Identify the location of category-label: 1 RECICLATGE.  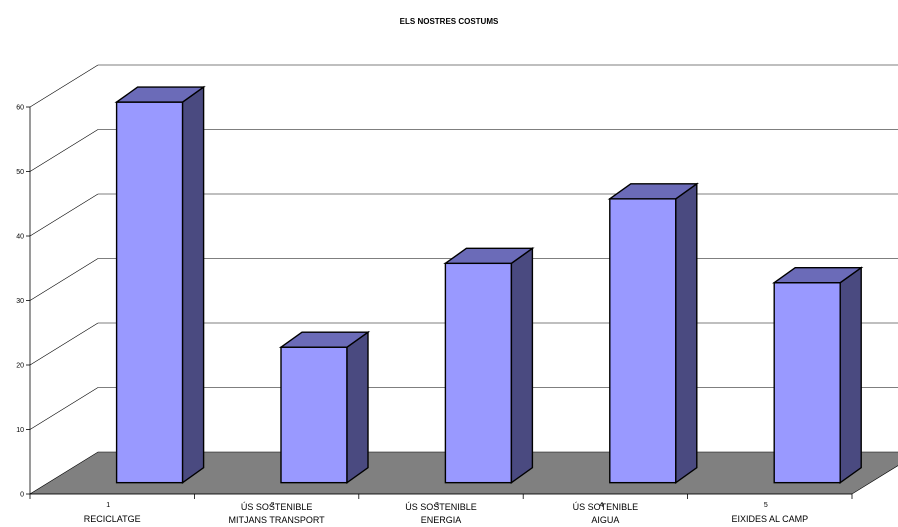
(112, 513).